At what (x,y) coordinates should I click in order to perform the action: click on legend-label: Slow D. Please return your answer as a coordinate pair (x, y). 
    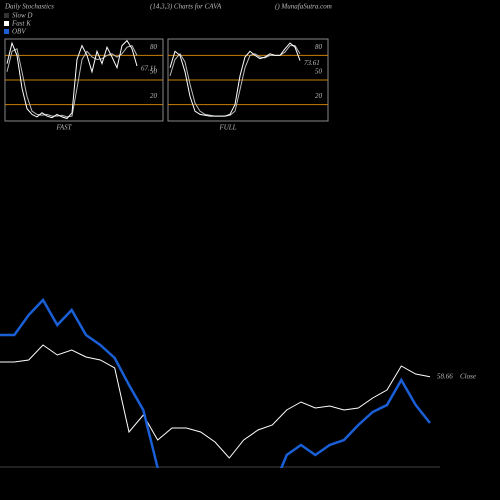
    Looking at the image, I should click on (22, 16).